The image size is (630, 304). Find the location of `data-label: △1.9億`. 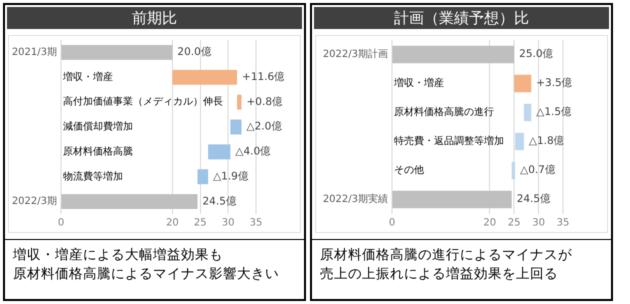

data-label: △1.9億 is located at coordinates (231, 175).